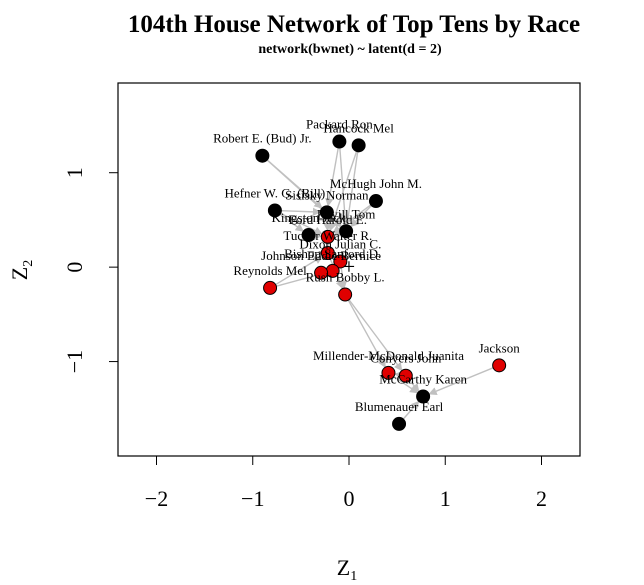 The height and width of the screenshot is (585, 644). I want to click on edge-bevill-tom-to-ford-harold-e, so click(338, 232).